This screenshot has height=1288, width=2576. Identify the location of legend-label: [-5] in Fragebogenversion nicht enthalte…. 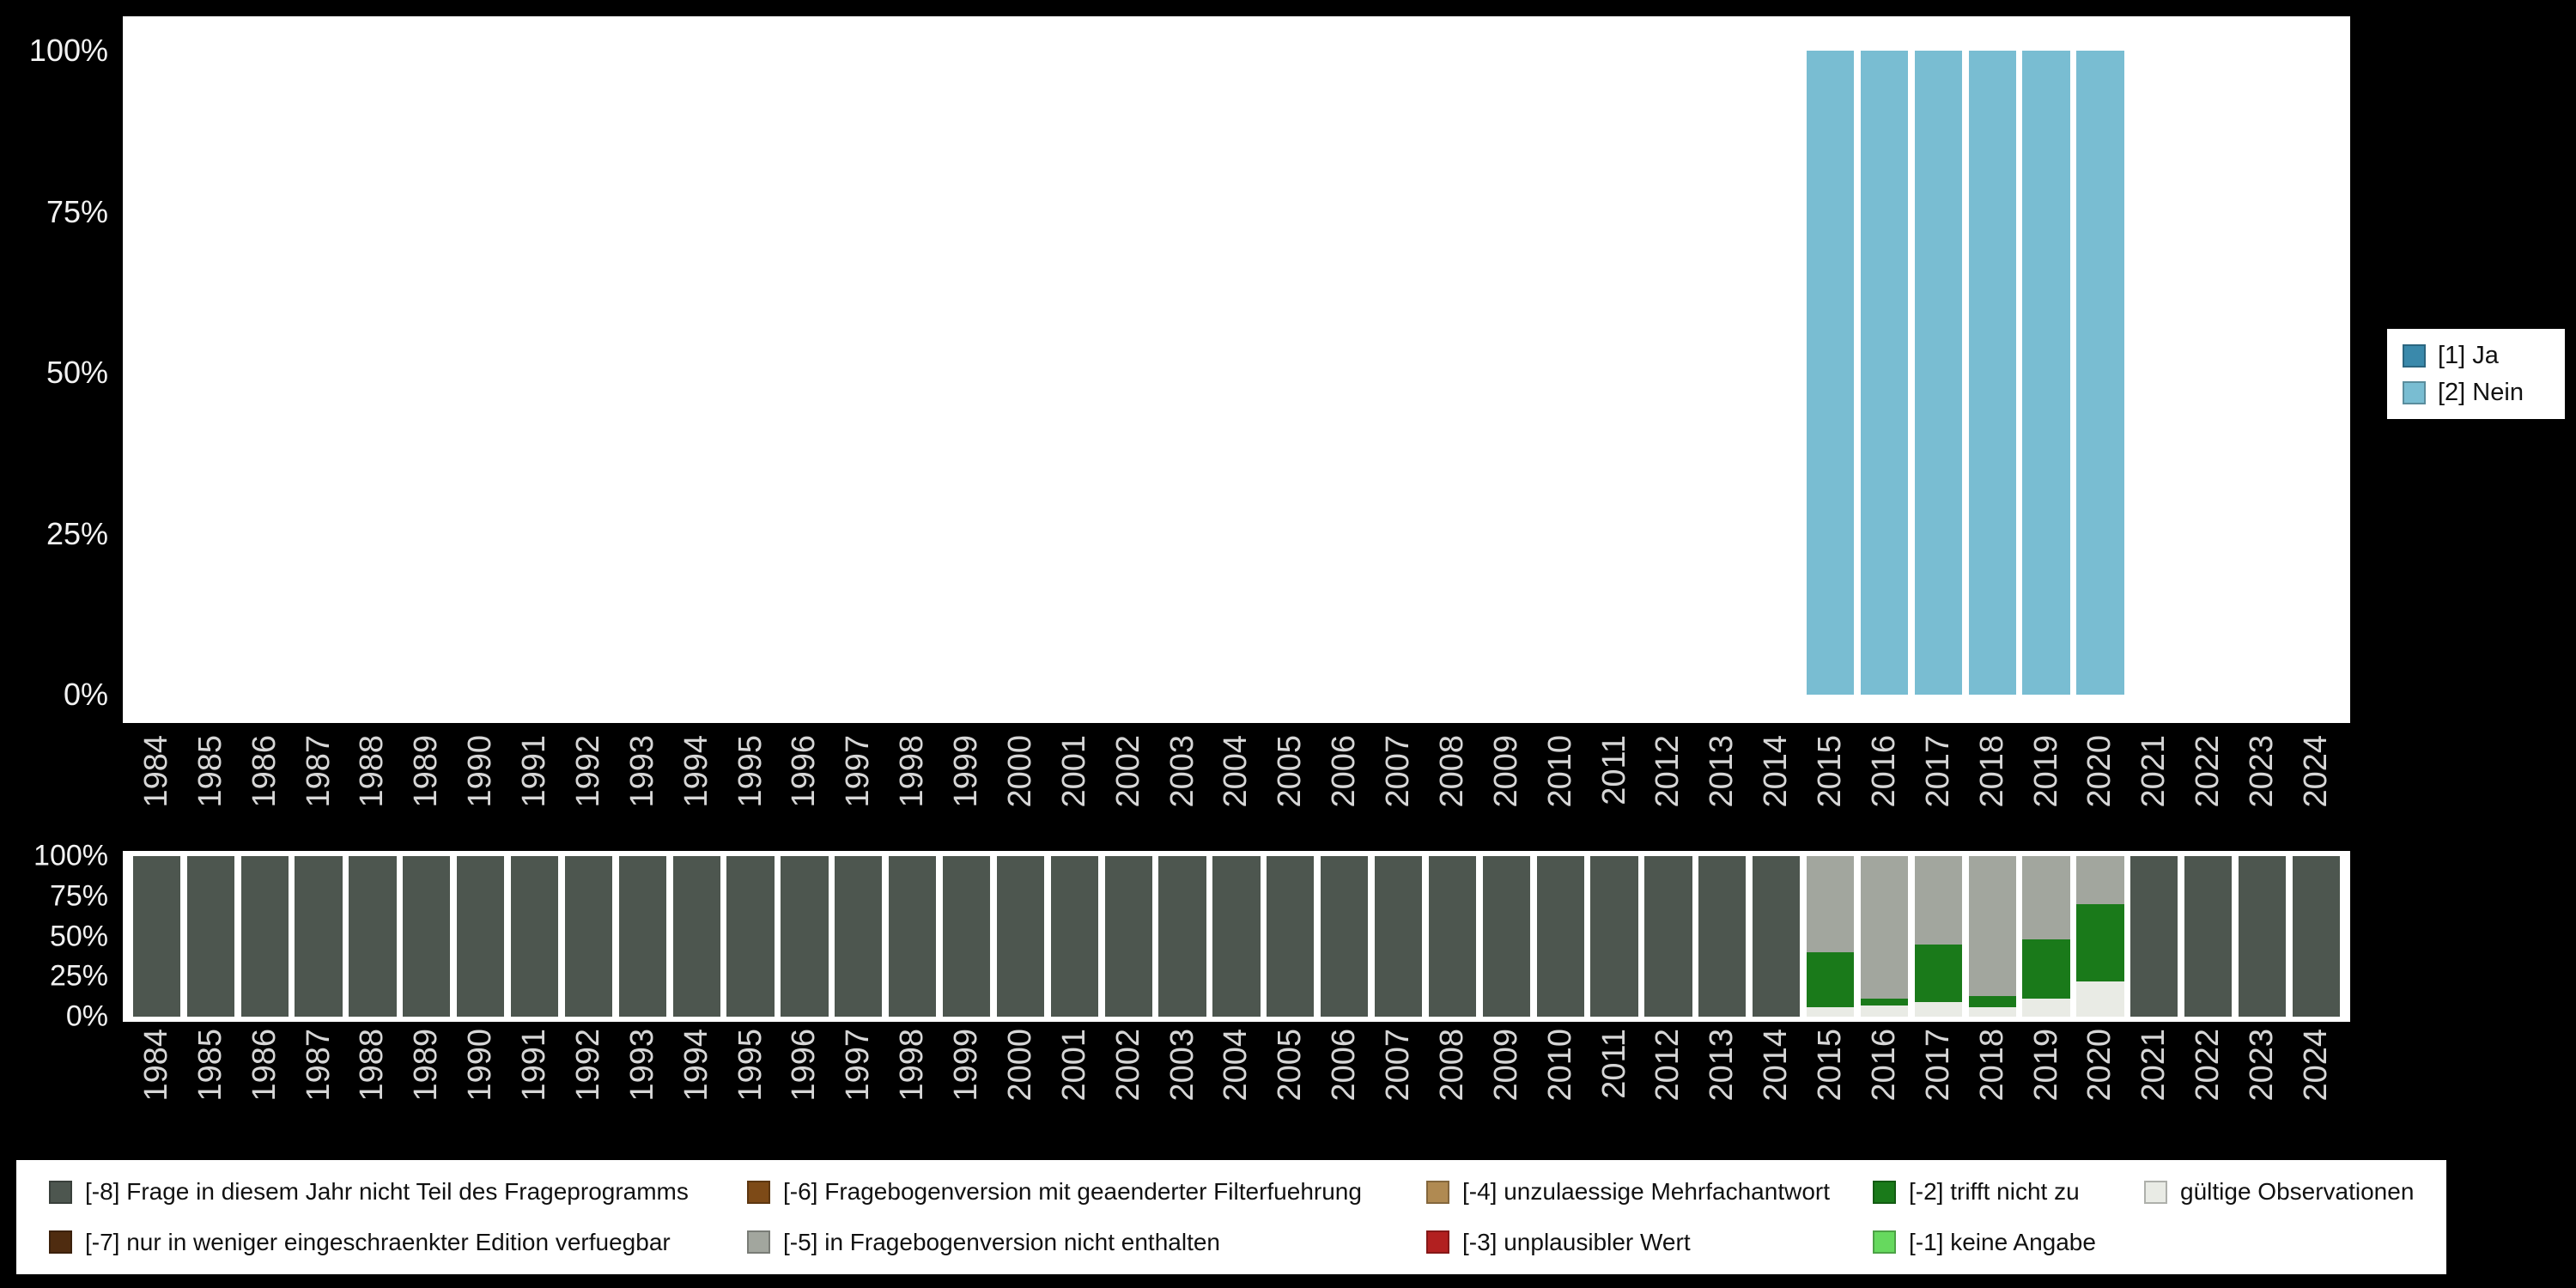
(1002, 1241).